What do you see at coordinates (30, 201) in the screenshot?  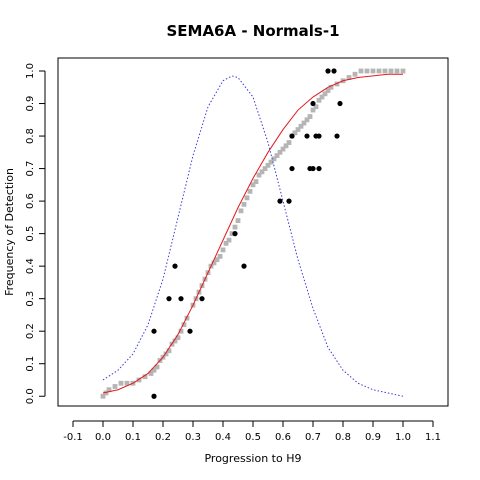 I see `y-tick-label: 0.6` at bounding box center [30, 201].